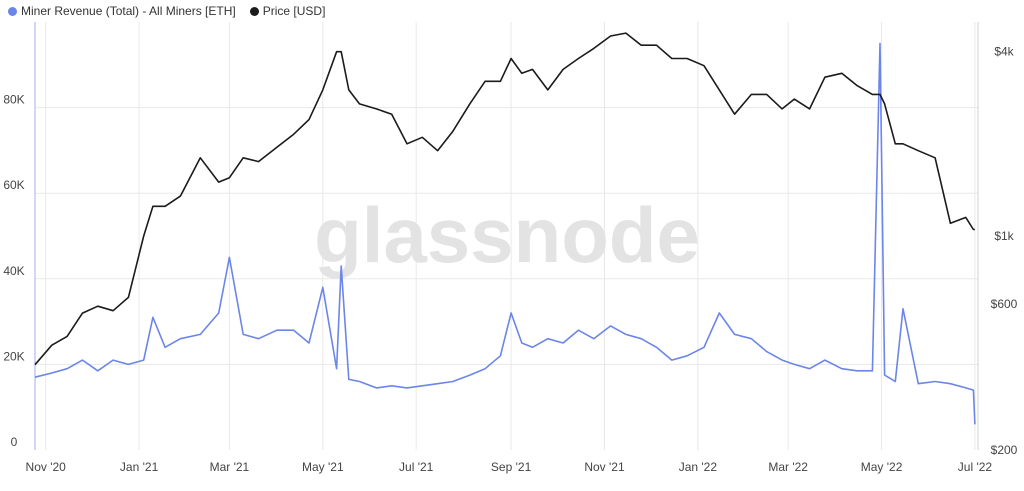  What do you see at coordinates (13, 185) in the screenshot?
I see `y-left-tick-label: 60K` at bounding box center [13, 185].